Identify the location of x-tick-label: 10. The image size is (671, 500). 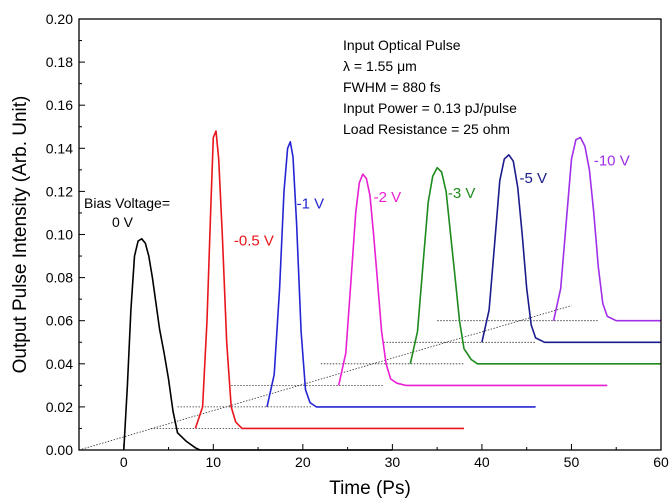
(214, 462).